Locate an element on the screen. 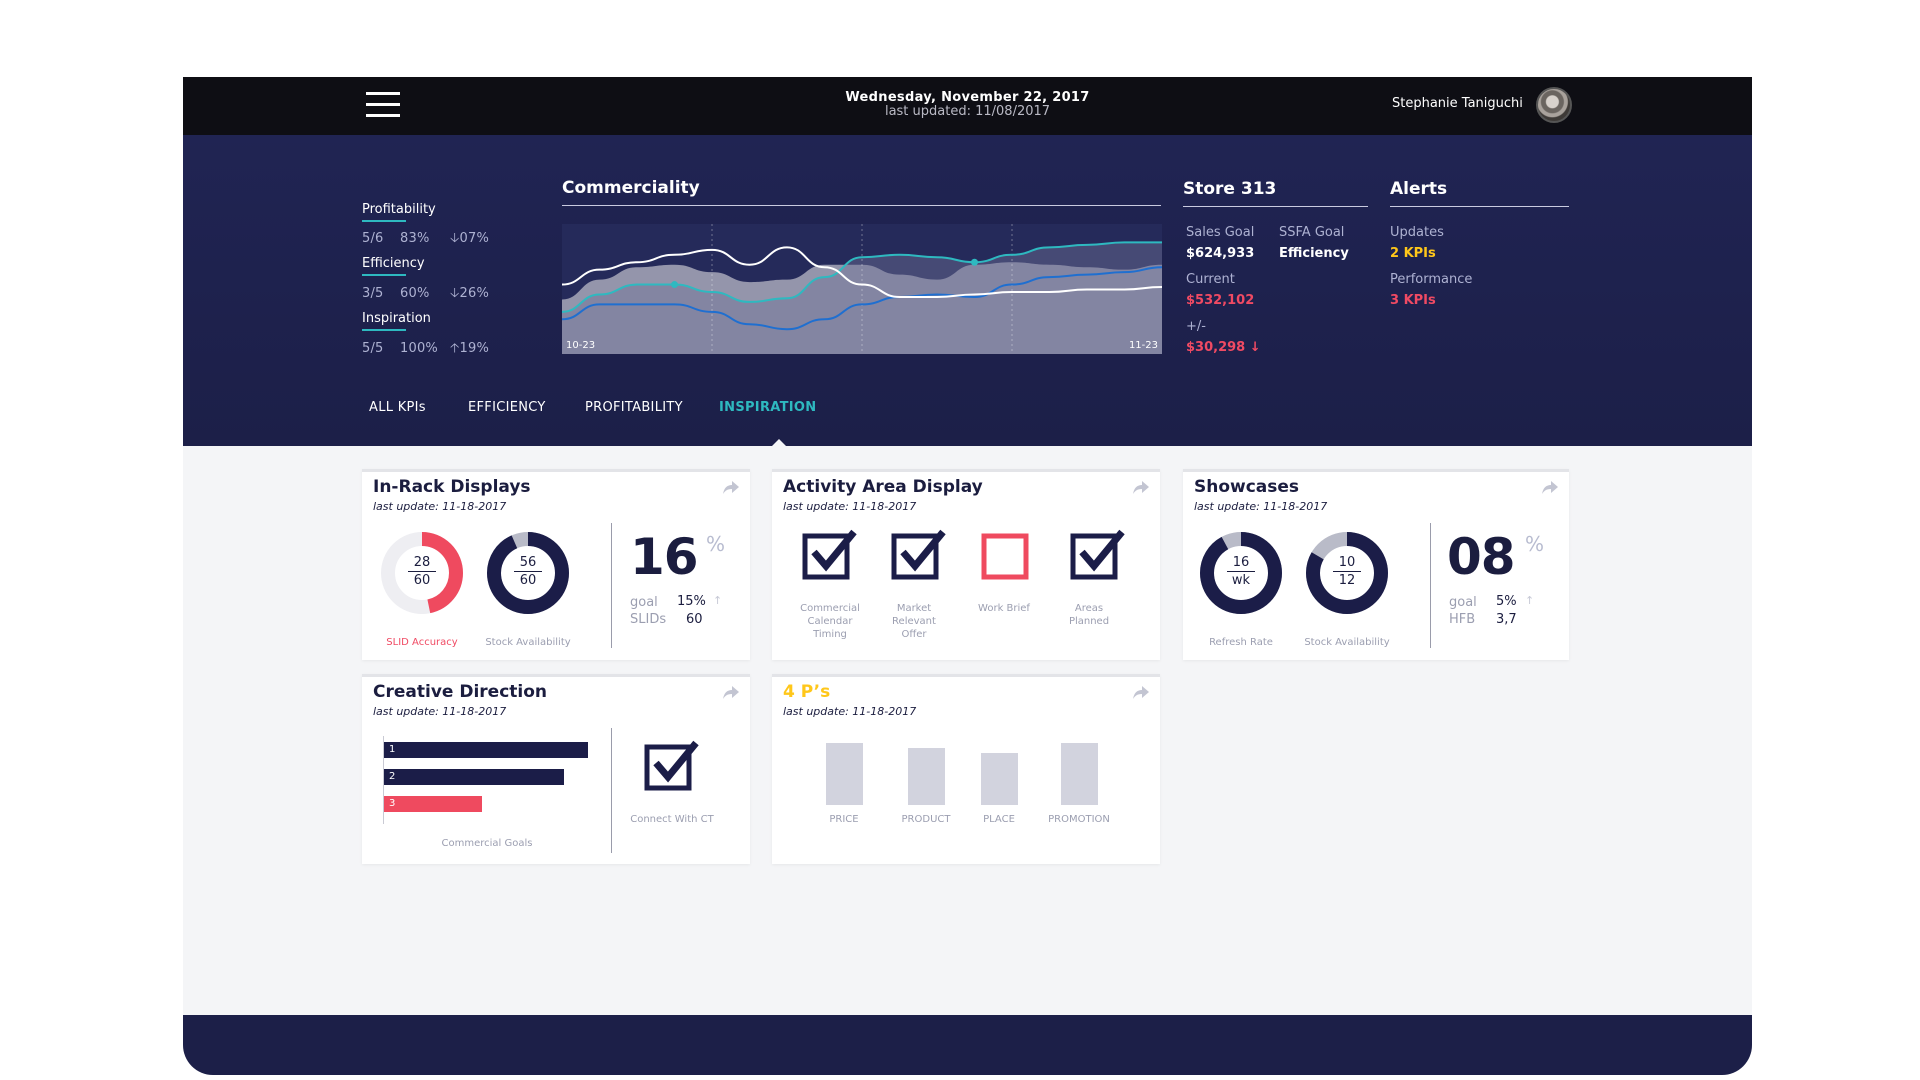 The image size is (1920, 1080). commerciality-chart: 10-23 11-23 is located at coordinates (862, 289).